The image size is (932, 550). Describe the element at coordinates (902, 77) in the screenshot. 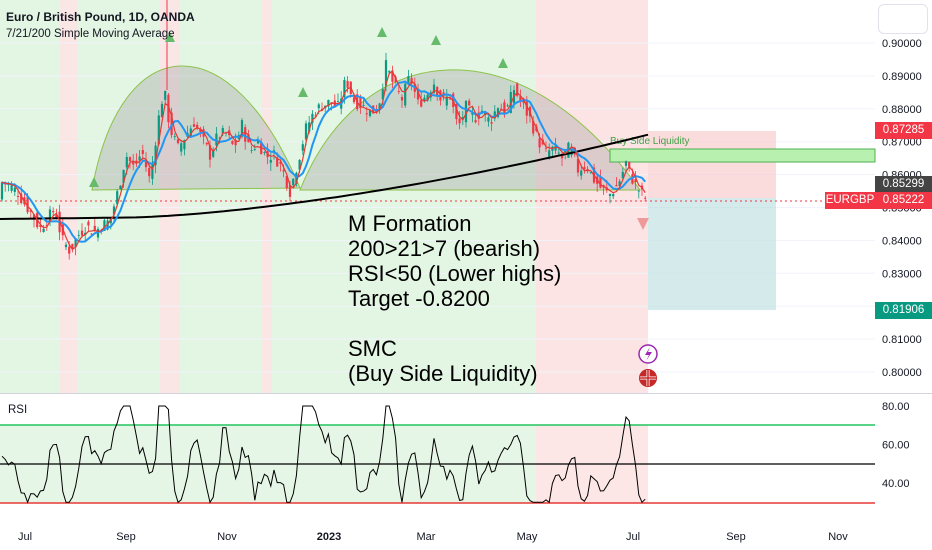

I see `price-tick-label: 0.89000` at that location.